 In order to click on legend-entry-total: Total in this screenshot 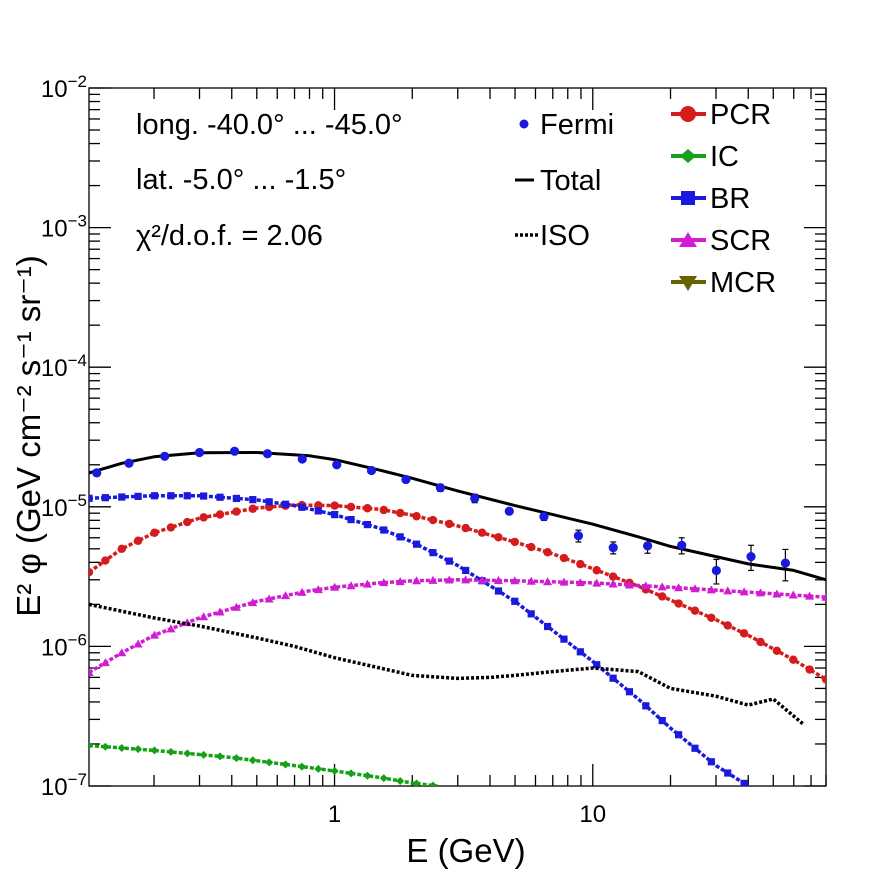, I will do `click(558, 181)`.